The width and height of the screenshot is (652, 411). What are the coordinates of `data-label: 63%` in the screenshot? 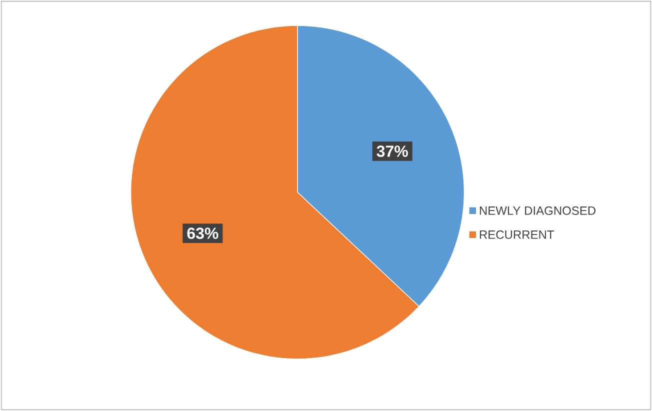 It's located at (202, 233).